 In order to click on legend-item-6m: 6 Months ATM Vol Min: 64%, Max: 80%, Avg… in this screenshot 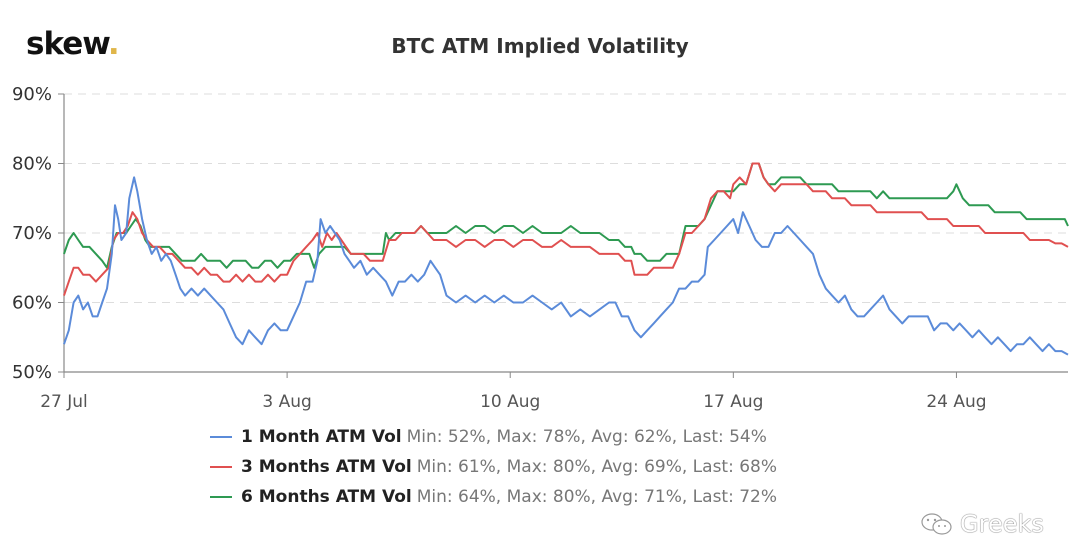, I will do `click(493, 497)`.